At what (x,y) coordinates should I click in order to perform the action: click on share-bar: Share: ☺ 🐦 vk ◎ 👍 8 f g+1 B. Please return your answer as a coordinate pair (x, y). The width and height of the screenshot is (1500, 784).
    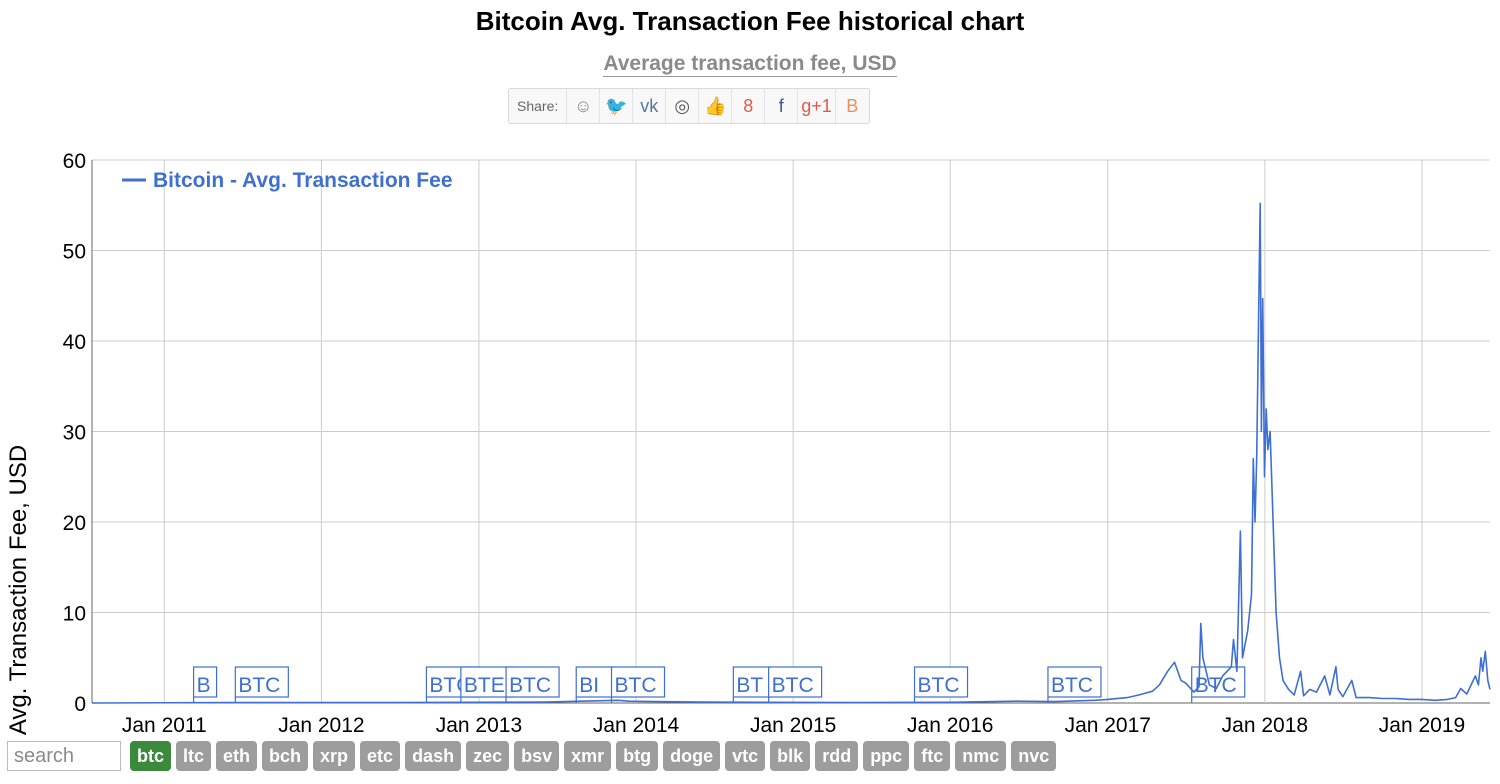
    Looking at the image, I should click on (689, 106).